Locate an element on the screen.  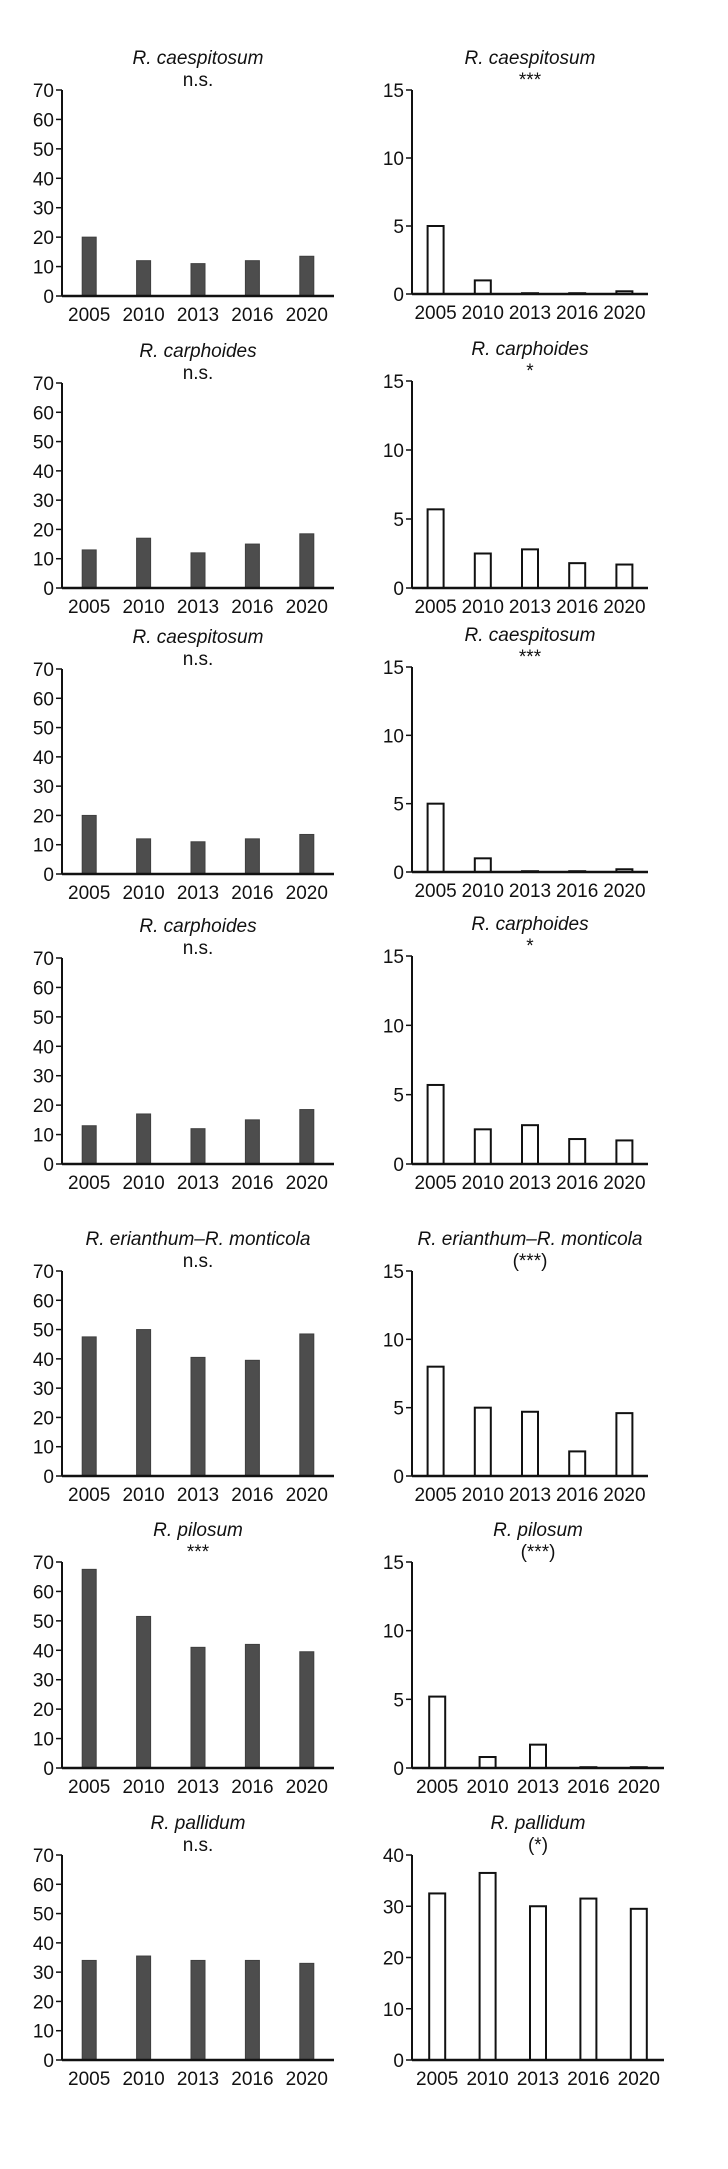
panel-3-significance: n.s. is located at coordinates (198, 373).